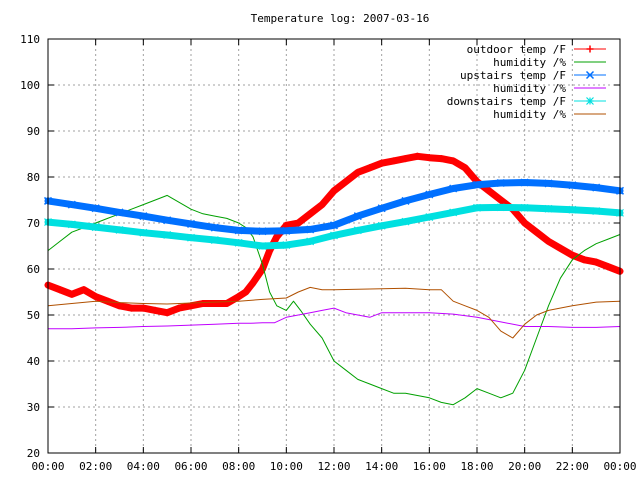 The height and width of the screenshot is (480, 640). I want to click on x-tick-label: 06:00, so click(190, 466).